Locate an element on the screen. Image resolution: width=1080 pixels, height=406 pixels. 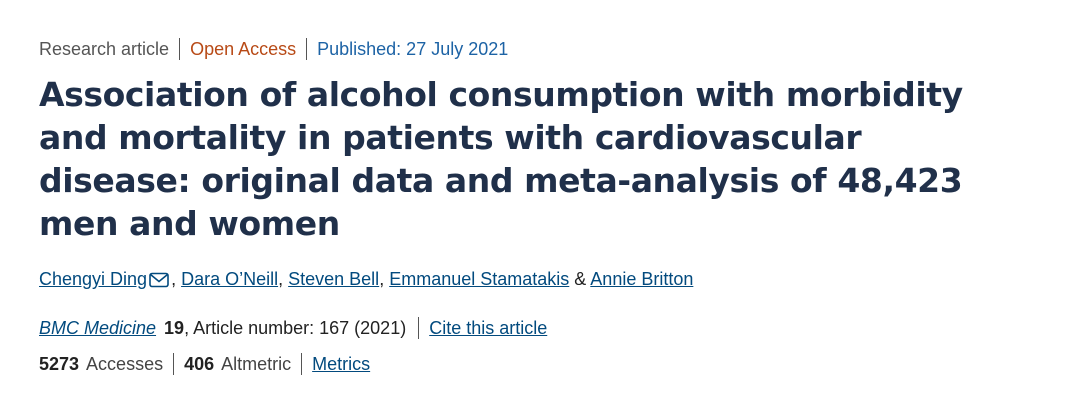
accesses-count: 5273 is located at coordinates (59, 364).